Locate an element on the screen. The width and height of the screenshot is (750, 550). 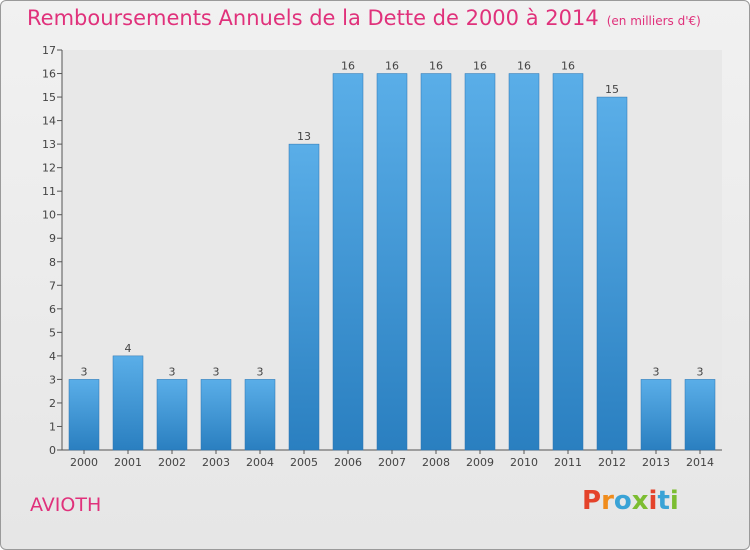
x-tick-label: 2002 is located at coordinates (172, 462).